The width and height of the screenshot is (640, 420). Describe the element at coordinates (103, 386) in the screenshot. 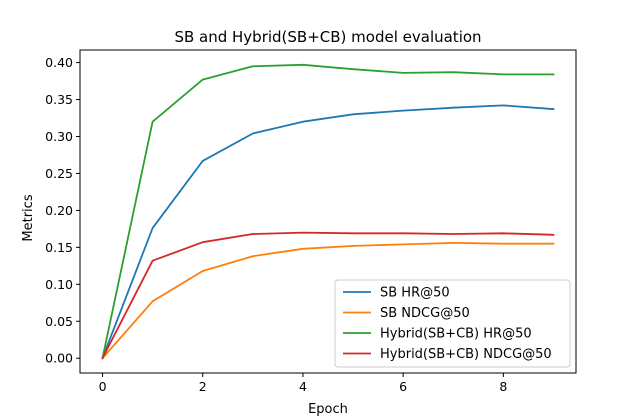

I see `x-tick-label: 0` at that location.